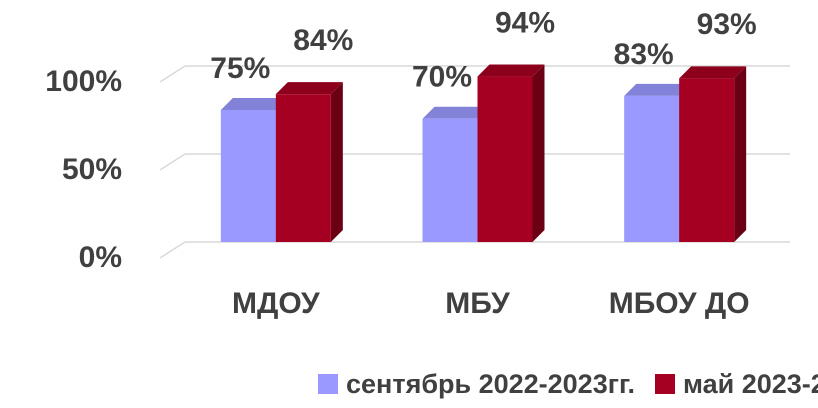 This screenshot has height=408, width=818. I want to click on x-tick-label: МДОУ, so click(276, 303).